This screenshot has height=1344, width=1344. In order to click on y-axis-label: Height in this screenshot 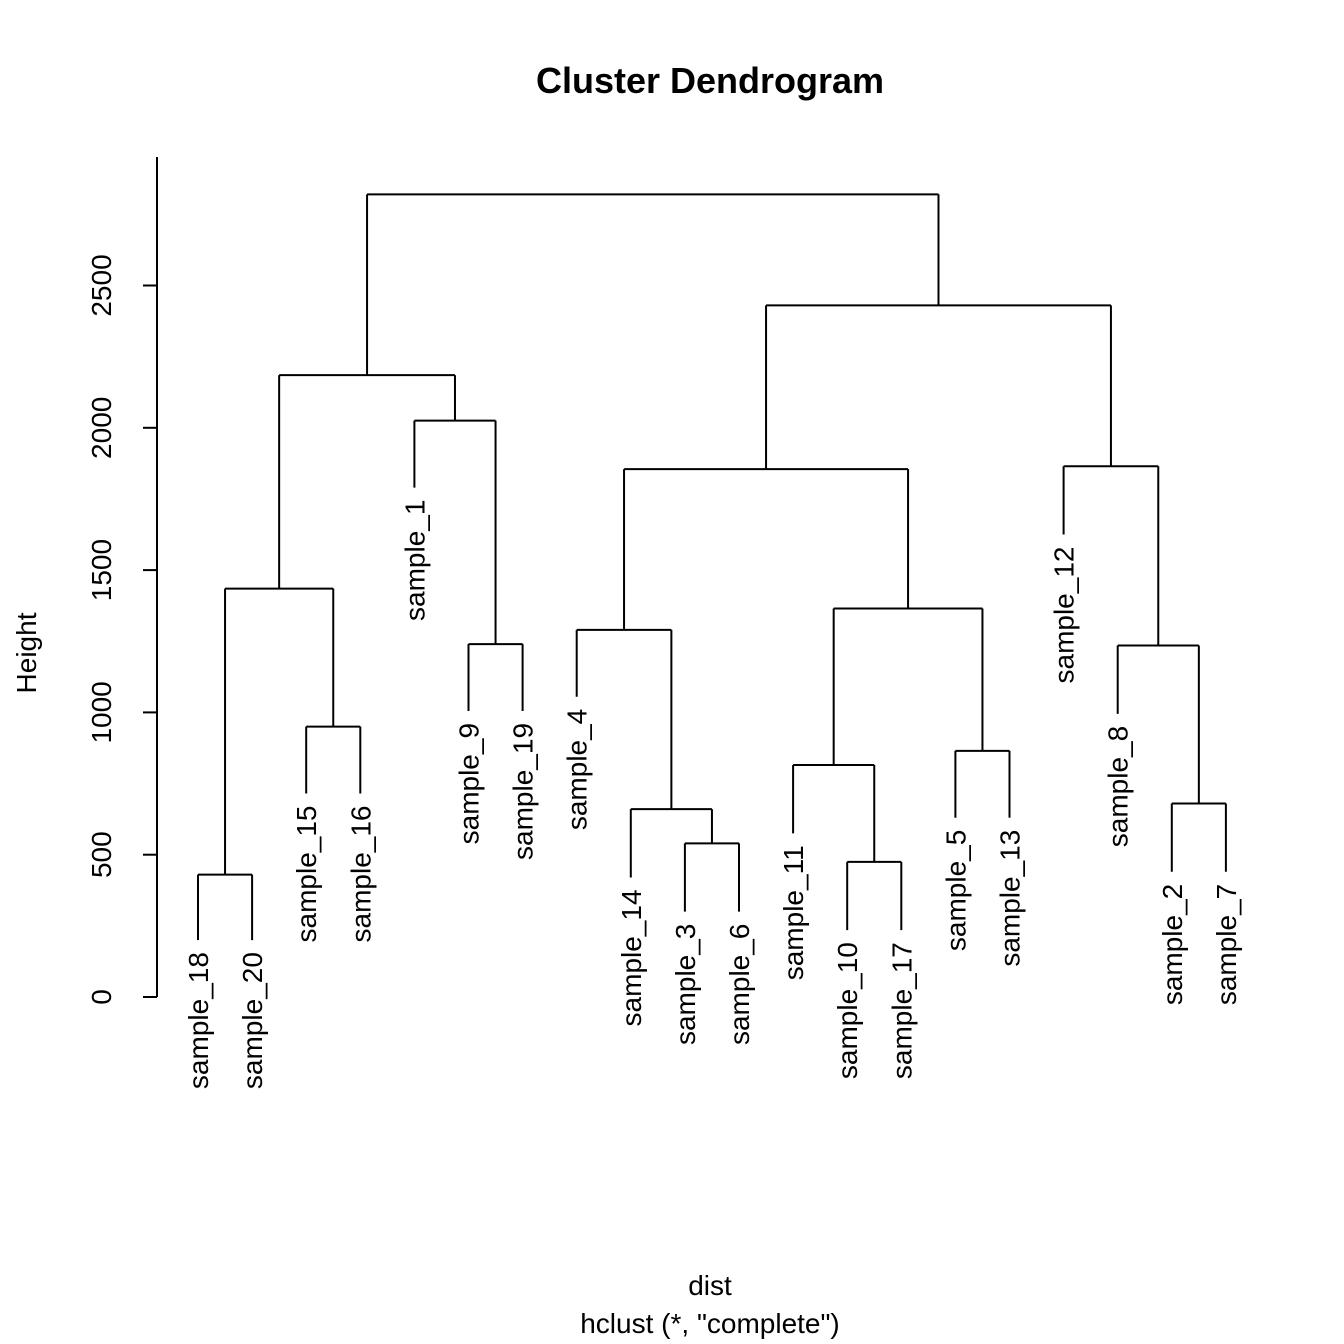, I will do `click(26, 652)`.